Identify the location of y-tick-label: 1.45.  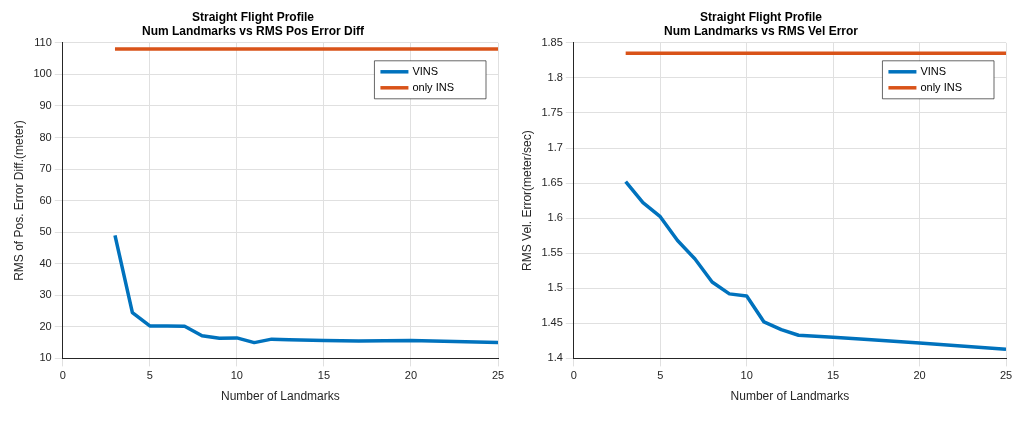
(552, 322).